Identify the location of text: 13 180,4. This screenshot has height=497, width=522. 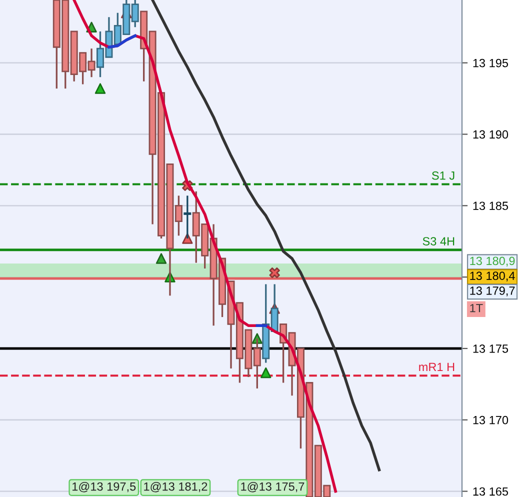
(492, 277).